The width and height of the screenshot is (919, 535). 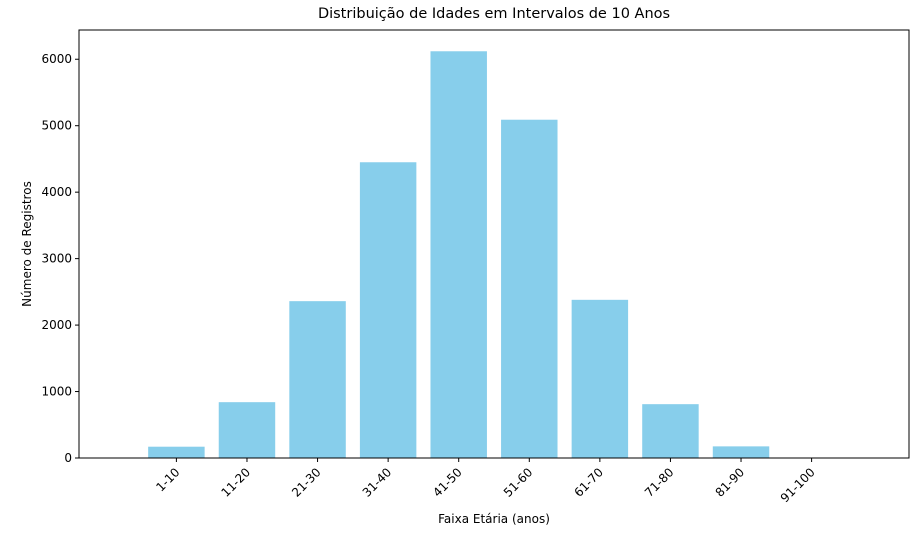 I want to click on y-axis: 0 1000 2000 3000 4000 5000 6000, so click(x=60, y=258).